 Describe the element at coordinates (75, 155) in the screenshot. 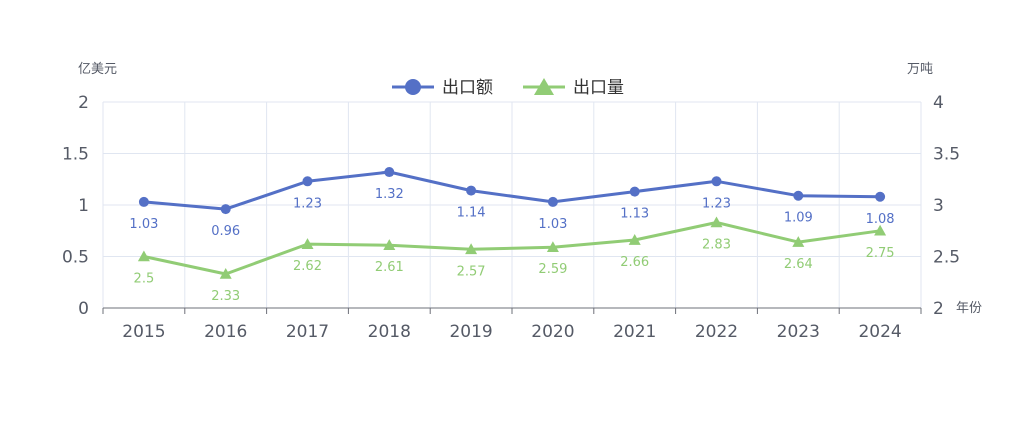

I see `left-y-tick-label: 1.5` at that location.